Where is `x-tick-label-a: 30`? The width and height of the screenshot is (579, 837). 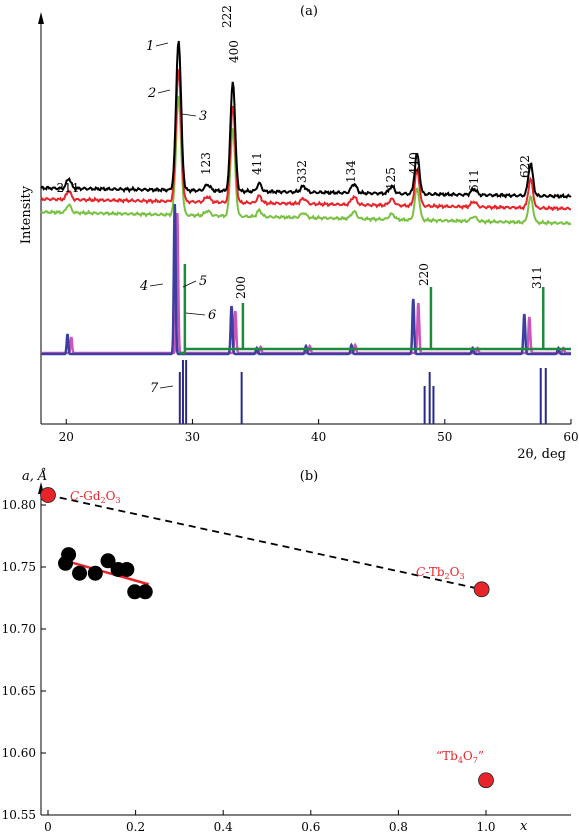
x-tick-label-a: 30 is located at coordinates (192, 437).